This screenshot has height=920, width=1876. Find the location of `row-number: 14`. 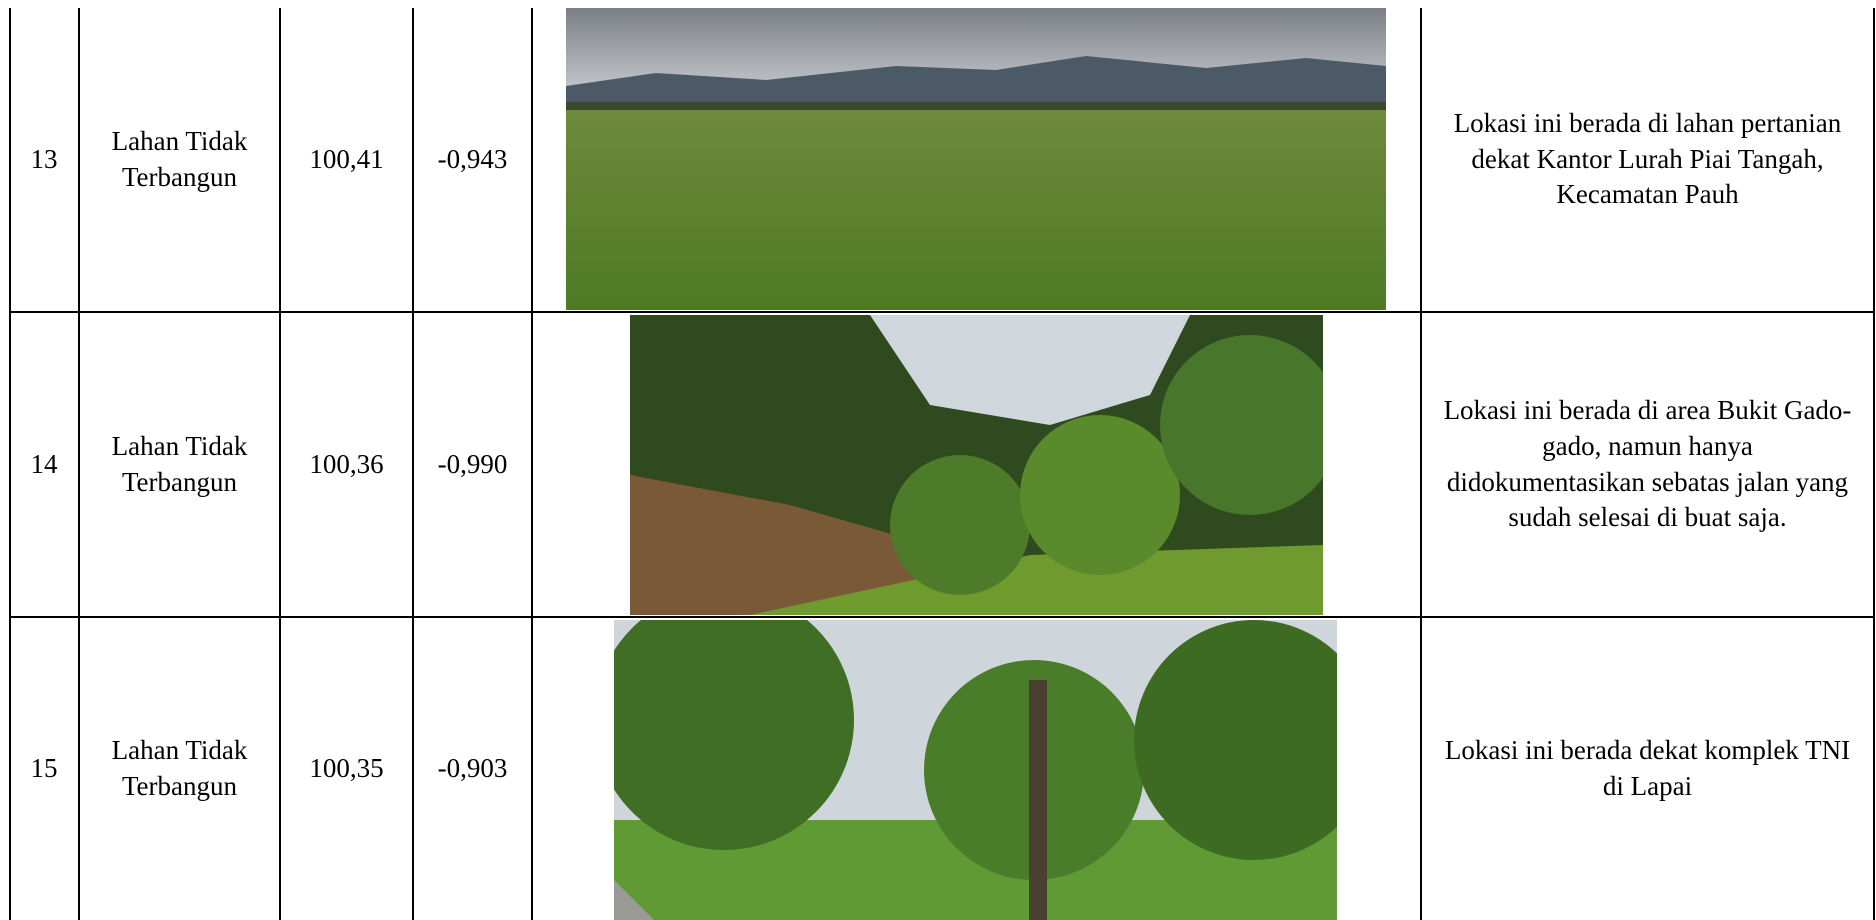

row-number: 14 is located at coordinates (44, 463).